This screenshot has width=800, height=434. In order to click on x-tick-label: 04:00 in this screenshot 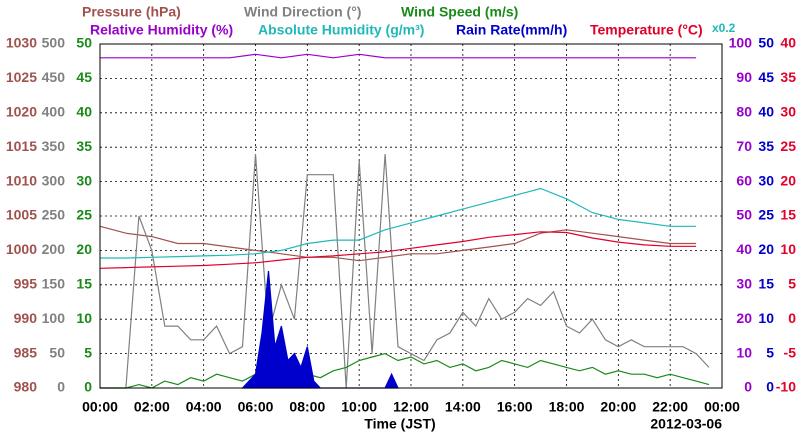, I will do `click(204, 407)`.